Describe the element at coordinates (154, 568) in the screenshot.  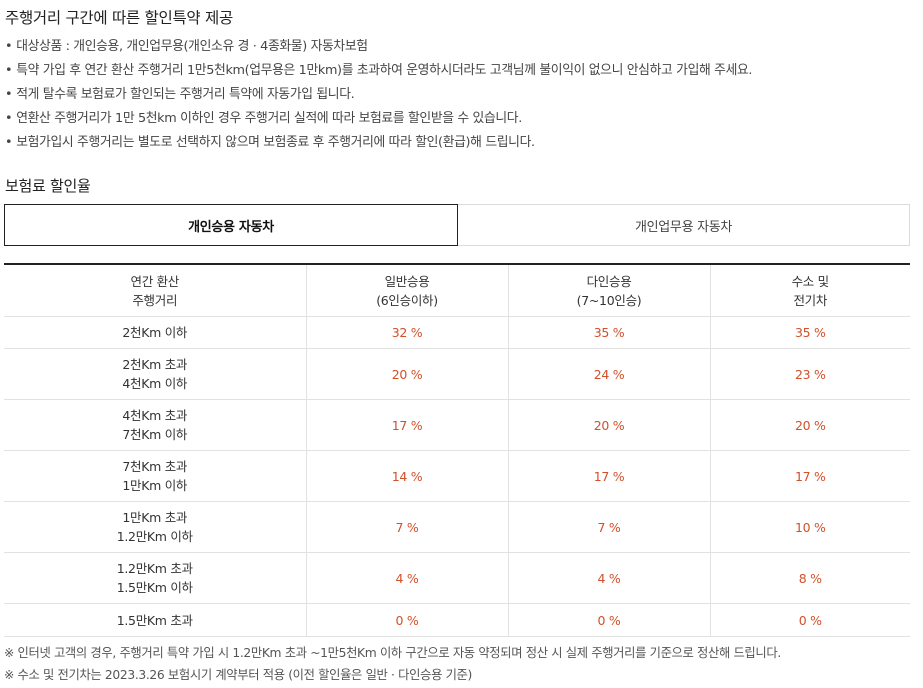
I see `mileage-line: 1.2만Km 초과` at that location.